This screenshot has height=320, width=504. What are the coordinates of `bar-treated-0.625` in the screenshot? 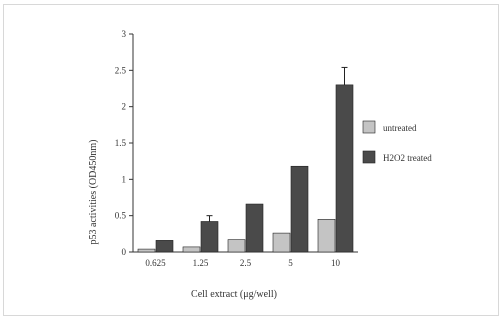 It's located at (164, 246).